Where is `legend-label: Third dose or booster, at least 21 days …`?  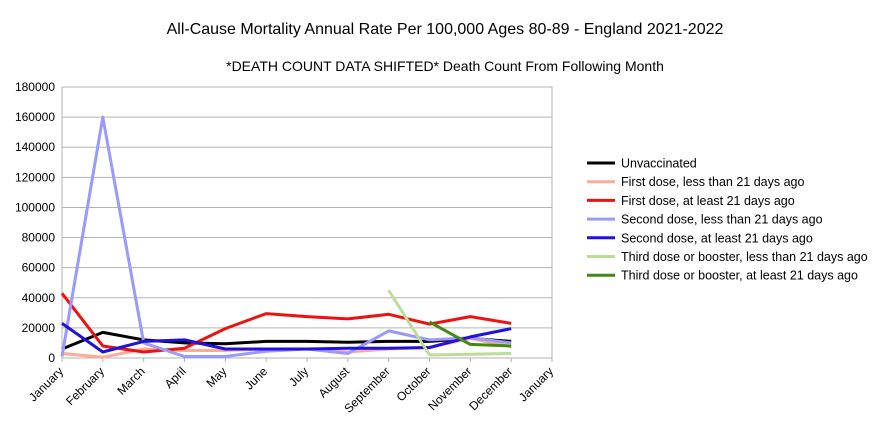 legend-label: Third dose or booster, at least 21 days … is located at coordinates (739, 276).